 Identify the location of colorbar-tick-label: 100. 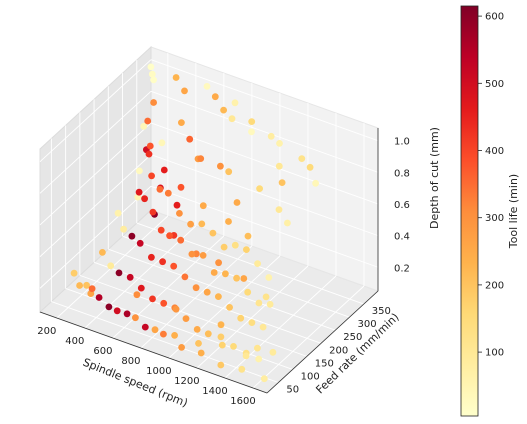
(494, 353).